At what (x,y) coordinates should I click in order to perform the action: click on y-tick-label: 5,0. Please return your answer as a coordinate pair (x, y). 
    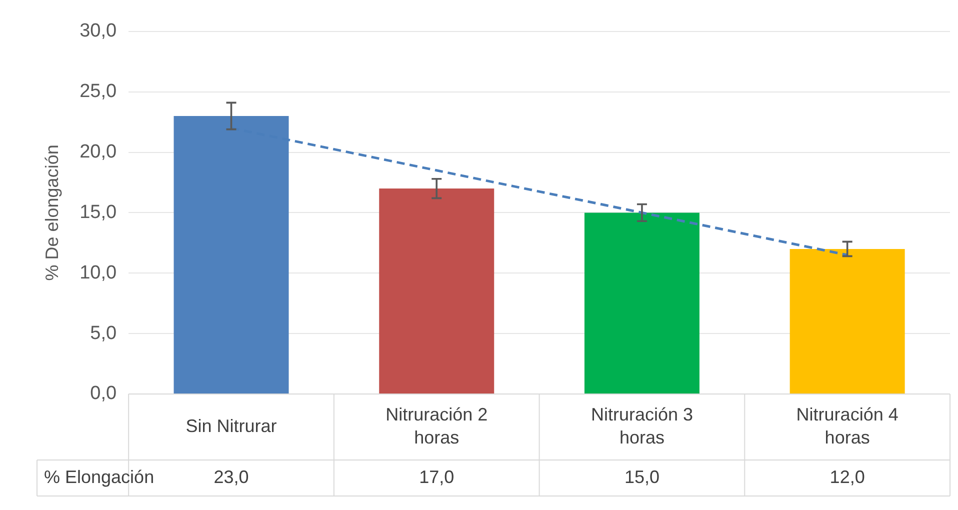
    Looking at the image, I should click on (103, 333).